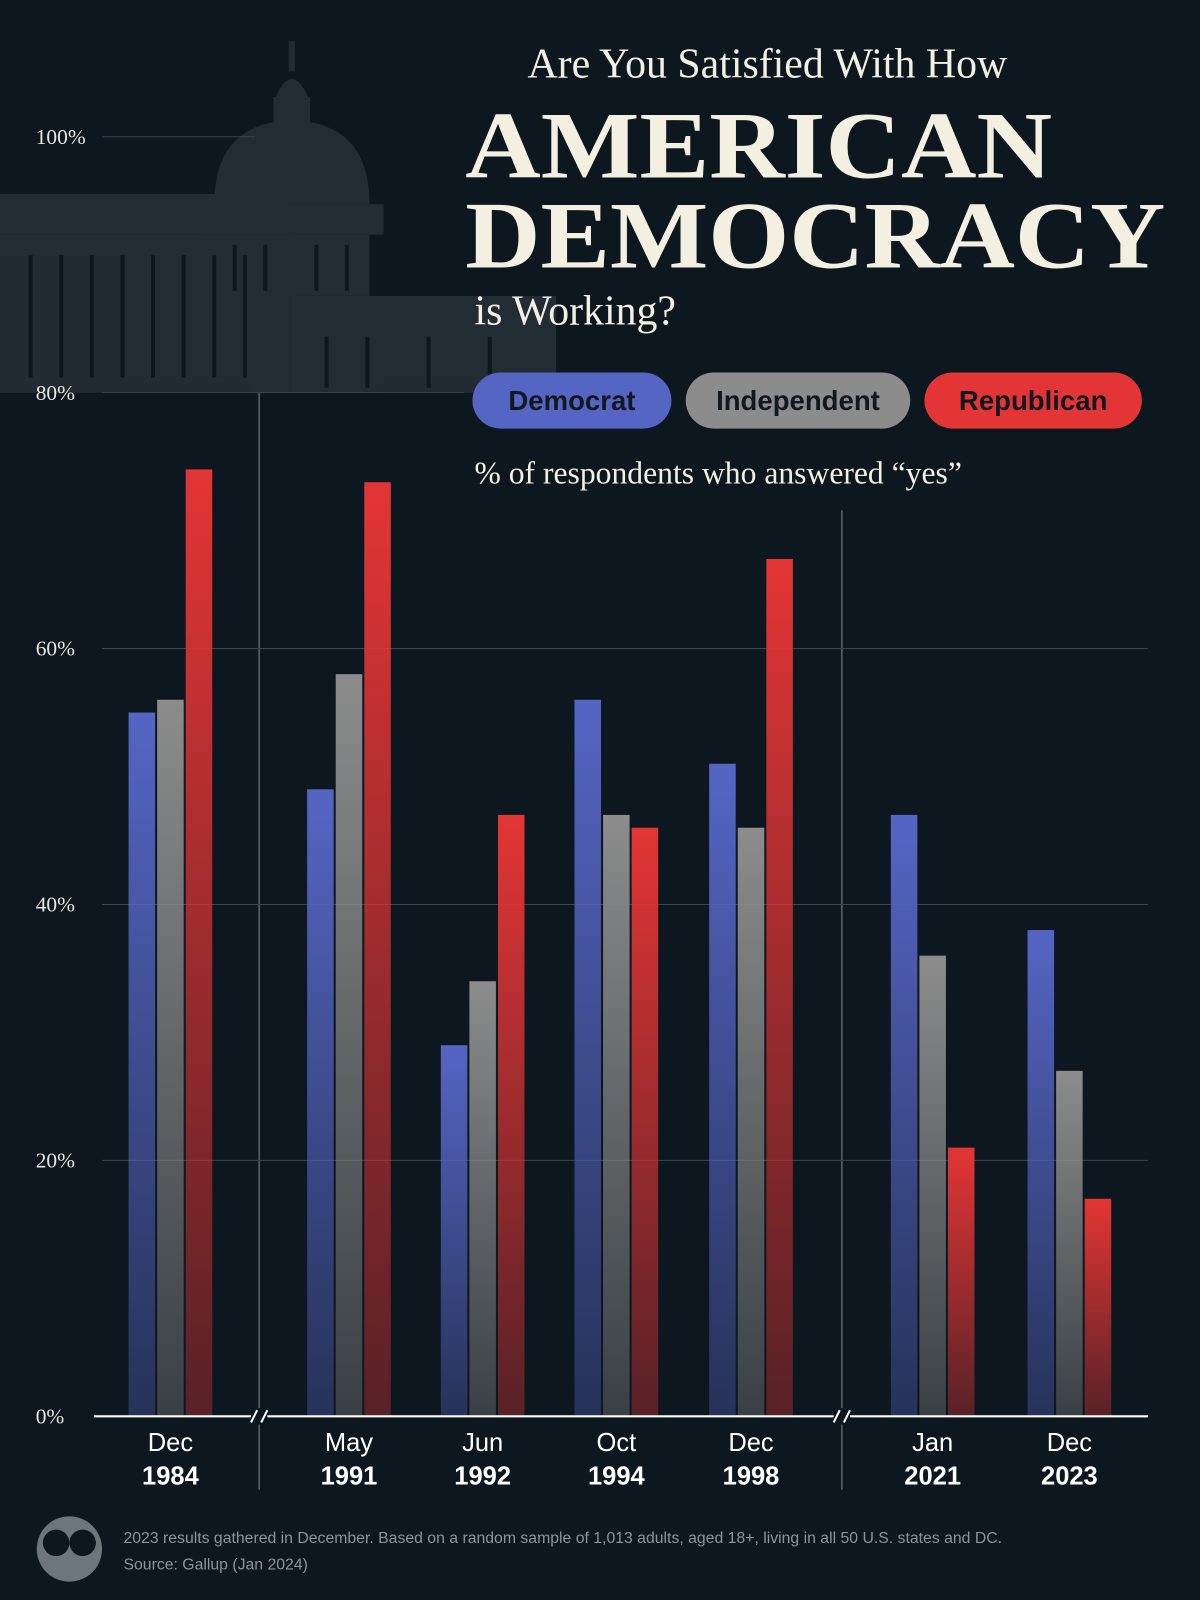 The image size is (1200, 1600). What do you see at coordinates (616, 1443) in the screenshot?
I see `x-tick-label: Oct` at bounding box center [616, 1443].